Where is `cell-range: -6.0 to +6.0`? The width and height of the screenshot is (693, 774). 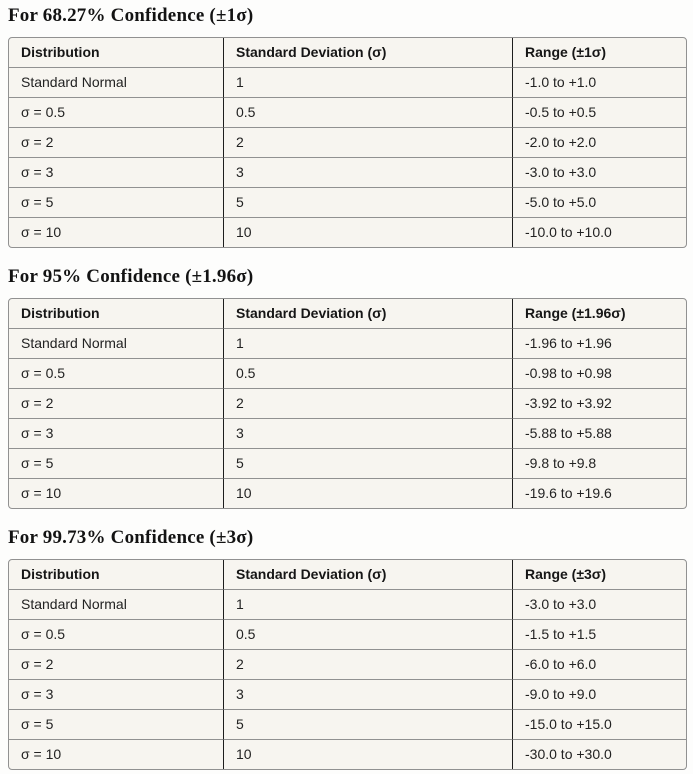
cell-range: -6.0 to +6.0 is located at coordinates (599, 664).